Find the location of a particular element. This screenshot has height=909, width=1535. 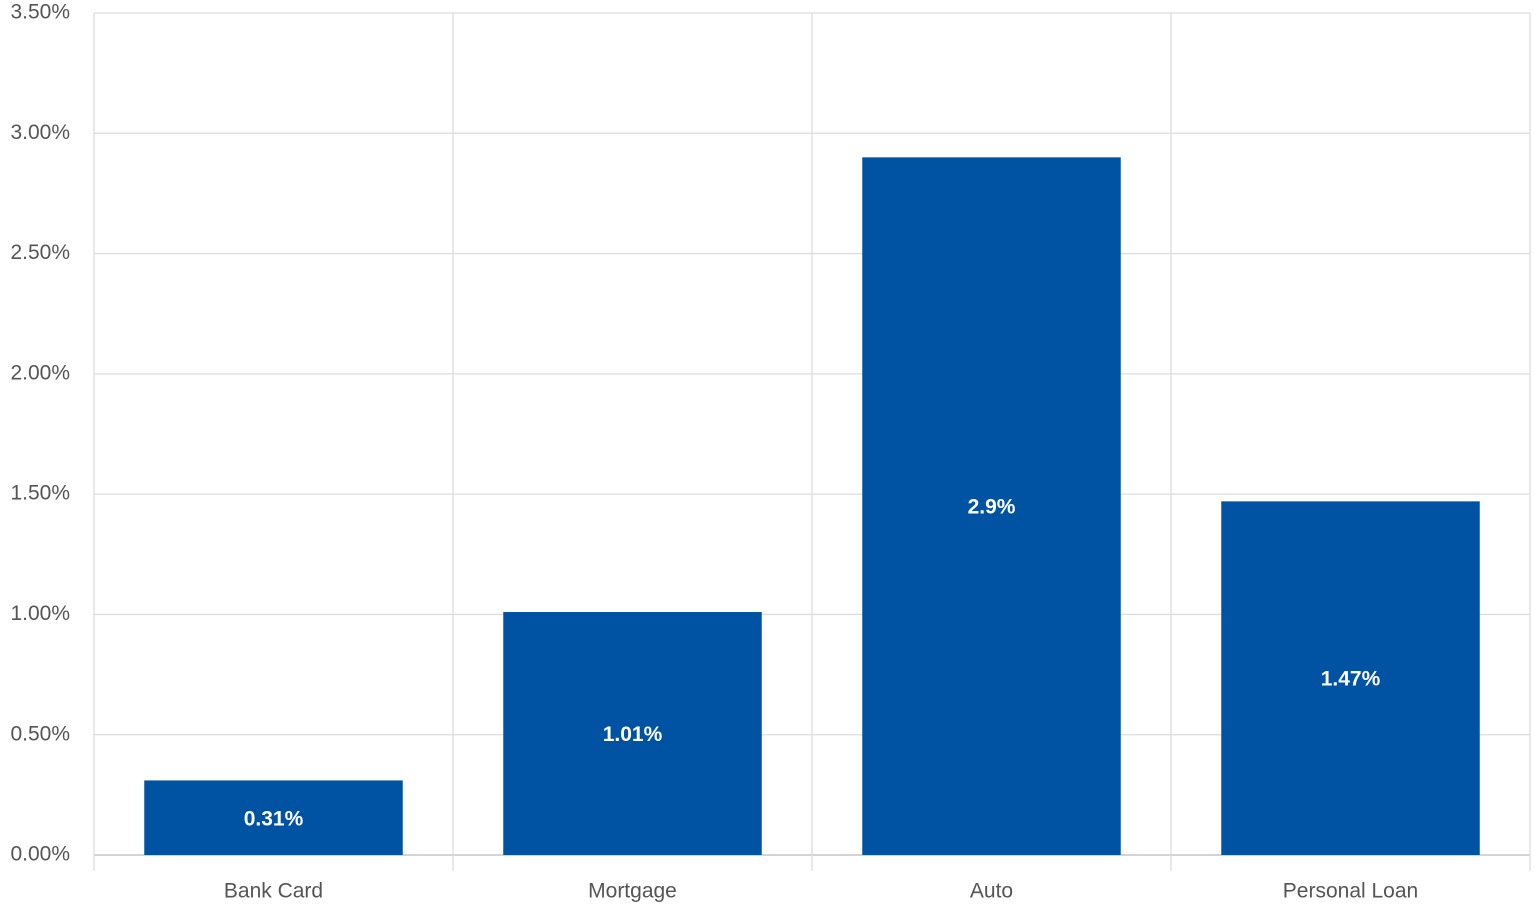

y-tick-label: 0.00% is located at coordinates (40, 854).